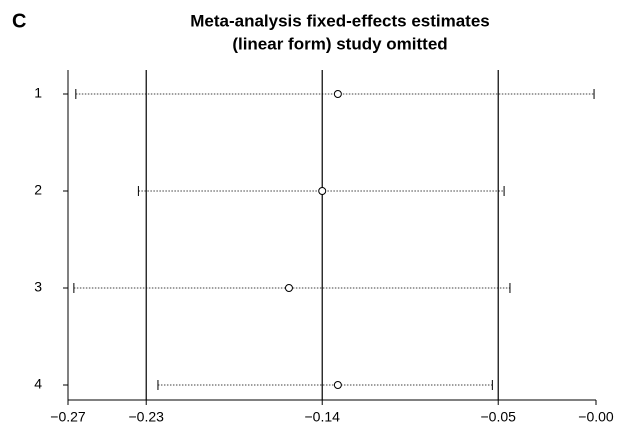 This screenshot has height=432, width=623. What do you see at coordinates (38, 190) in the screenshot?
I see `y-tick-label: 2` at bounding box center [38, 190].